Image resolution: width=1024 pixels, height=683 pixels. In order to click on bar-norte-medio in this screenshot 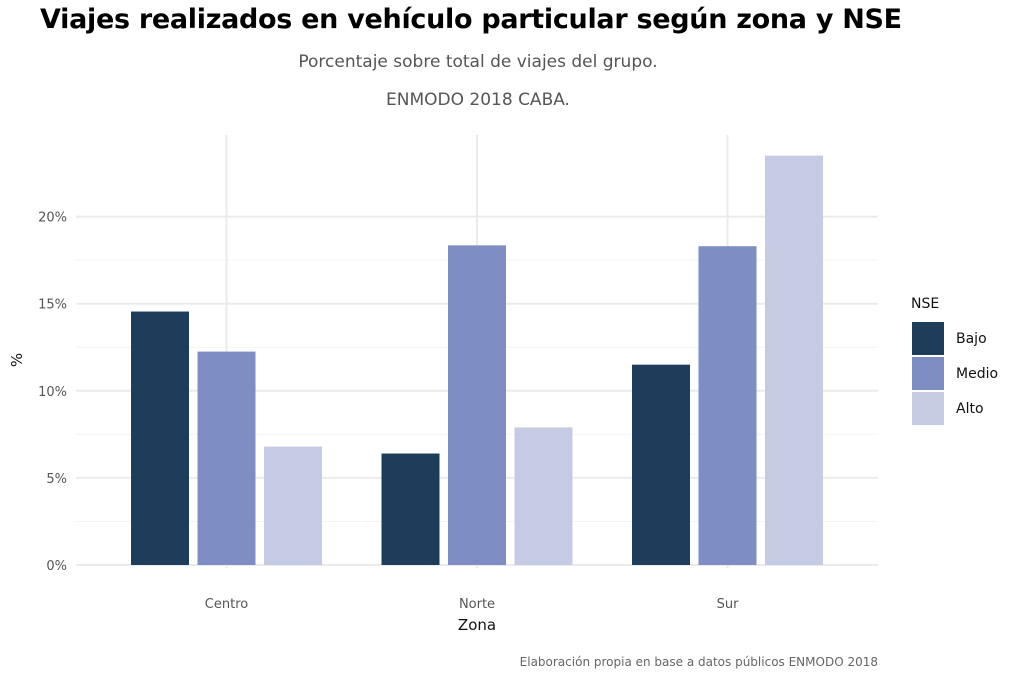, I will do `click(477, 405)`.